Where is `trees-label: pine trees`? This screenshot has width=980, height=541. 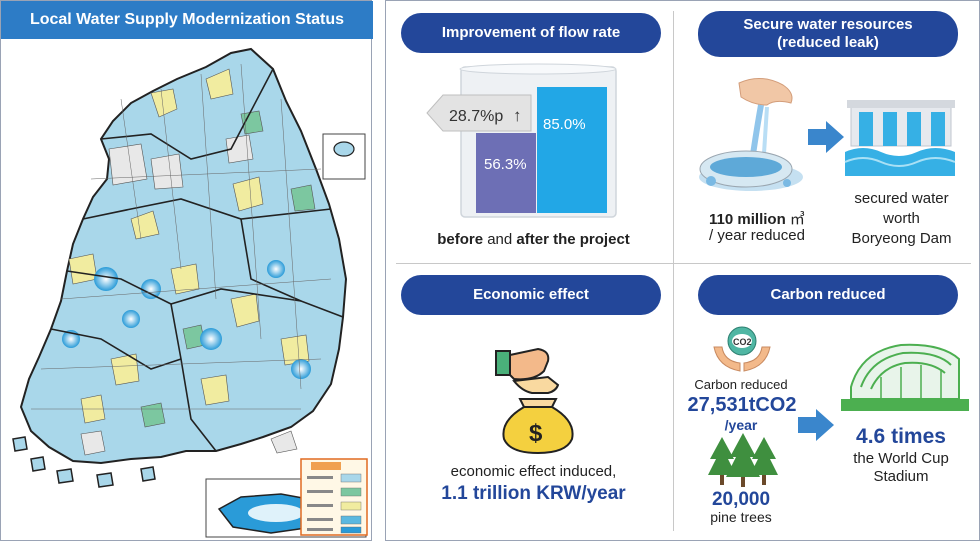 trees-label: pine trees is located at coordinates (741, 517).